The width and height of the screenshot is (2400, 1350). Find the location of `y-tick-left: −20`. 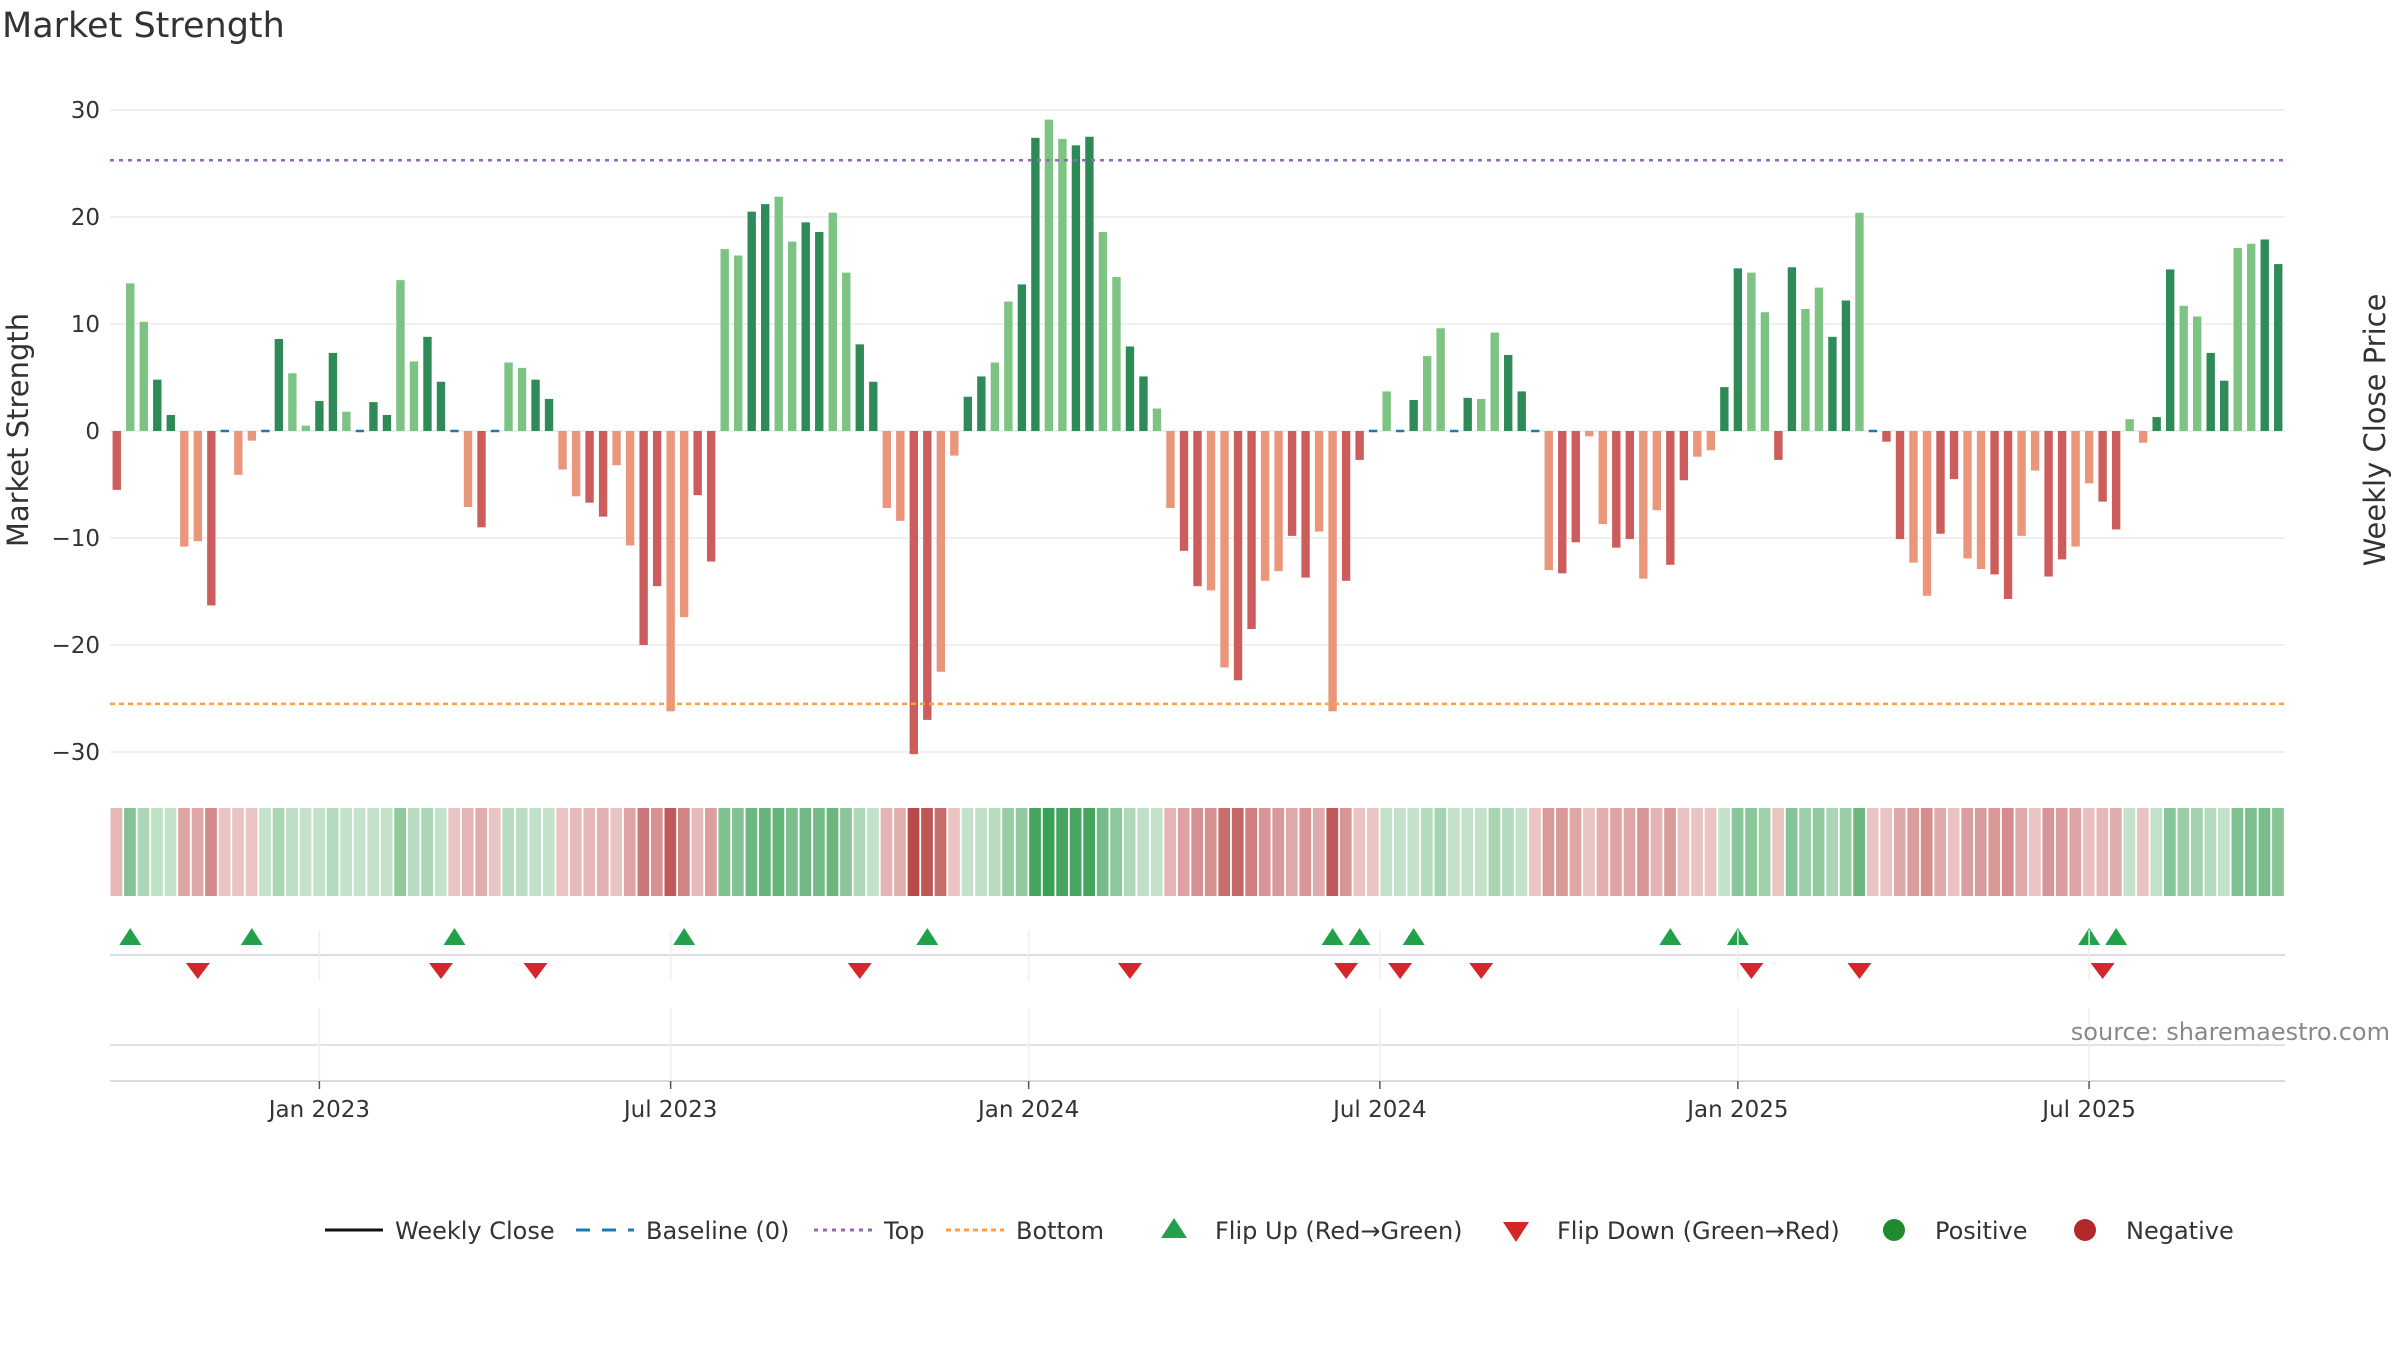

y-tick-left: −20 is located at coordinates (75, 646).